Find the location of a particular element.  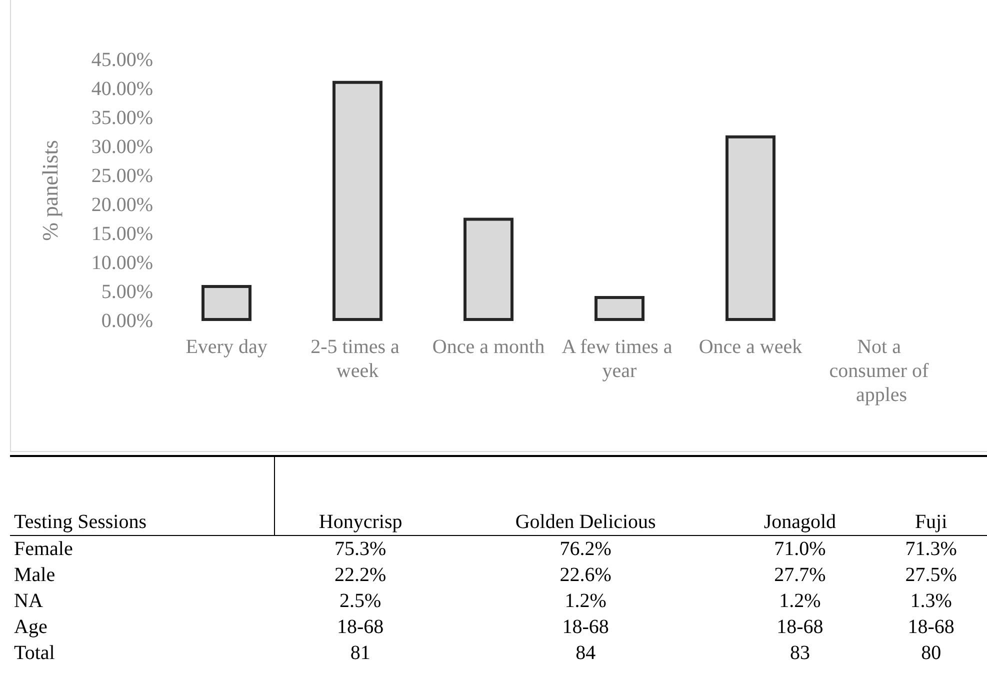

text: 22.6% is located at coordinates (585, 575).